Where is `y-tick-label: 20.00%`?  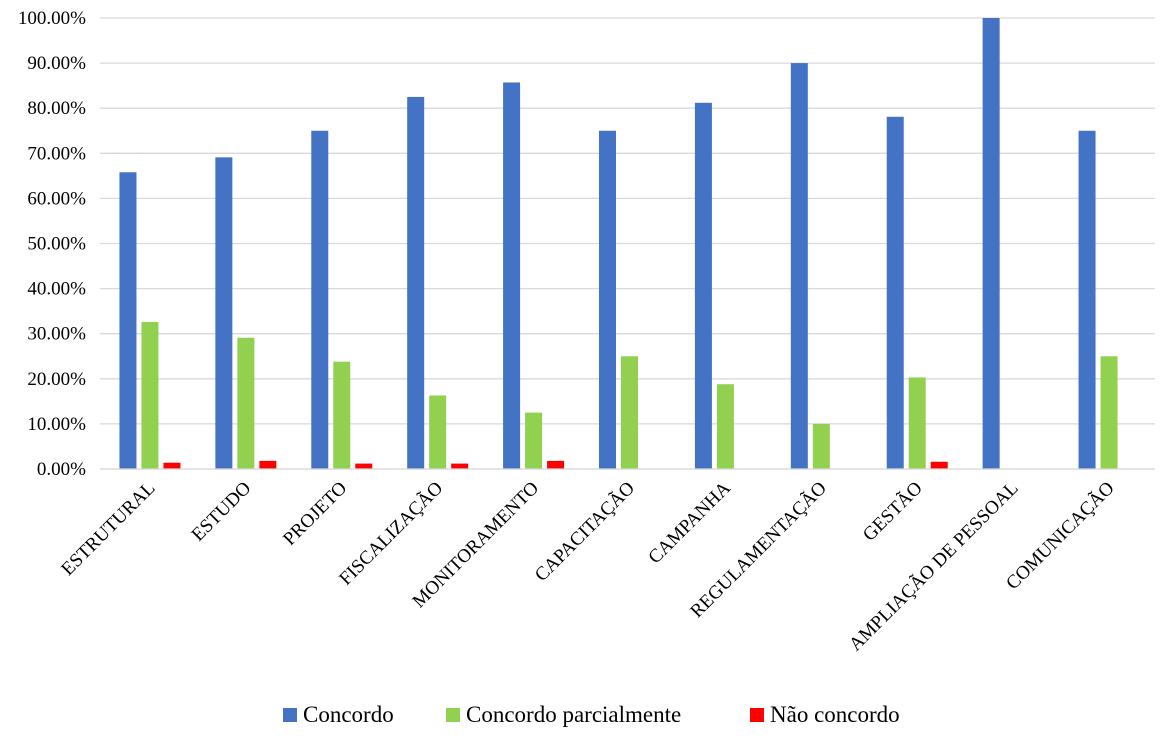 y-tick-label: 20.00% is located at coordinates (56, 379).